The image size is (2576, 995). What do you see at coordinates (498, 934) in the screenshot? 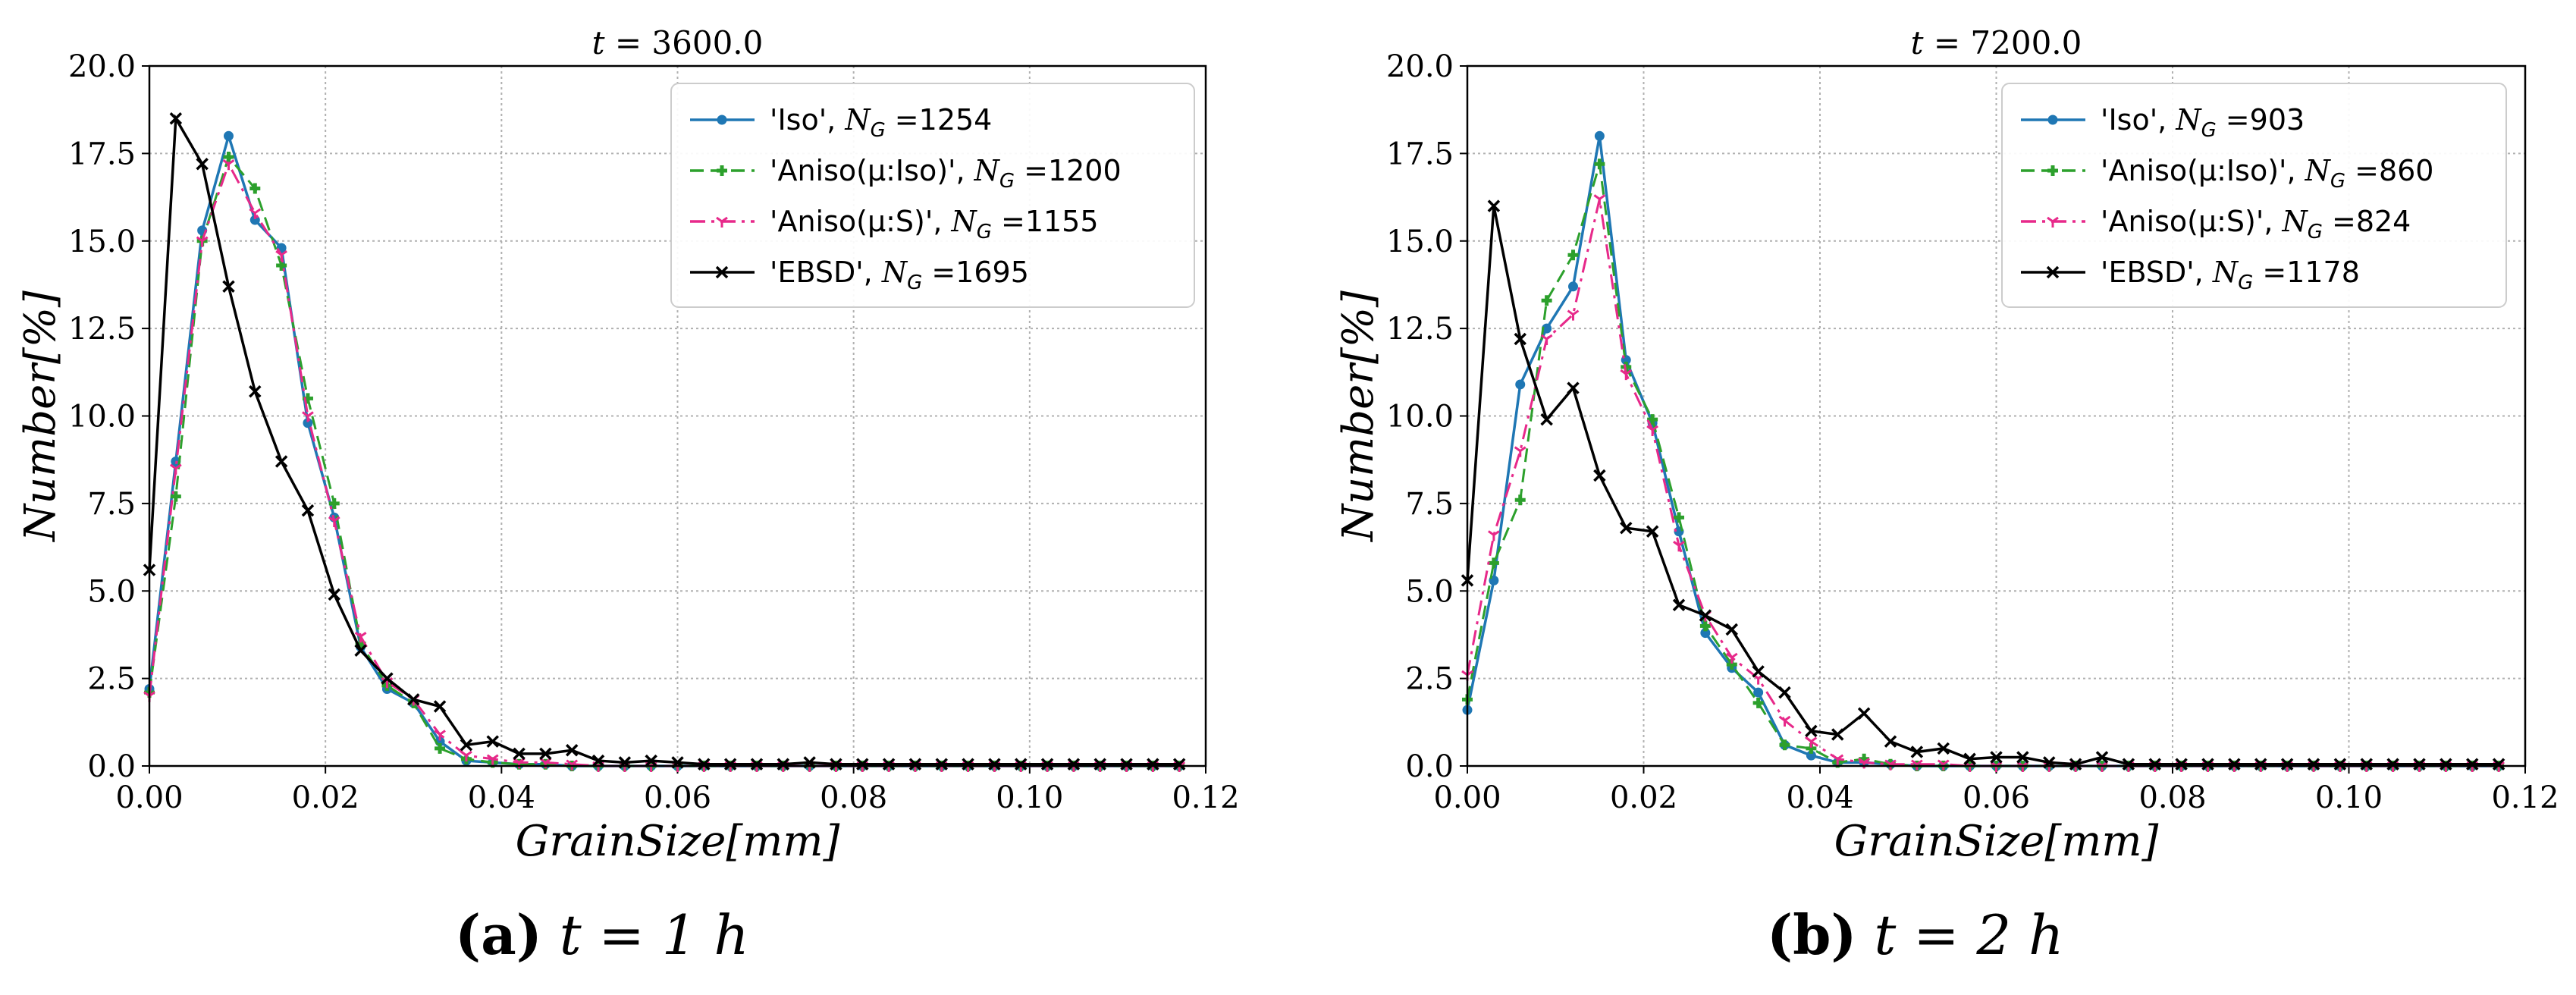
I see `caption-a-label: (a)` at bounding box center [498, 934].